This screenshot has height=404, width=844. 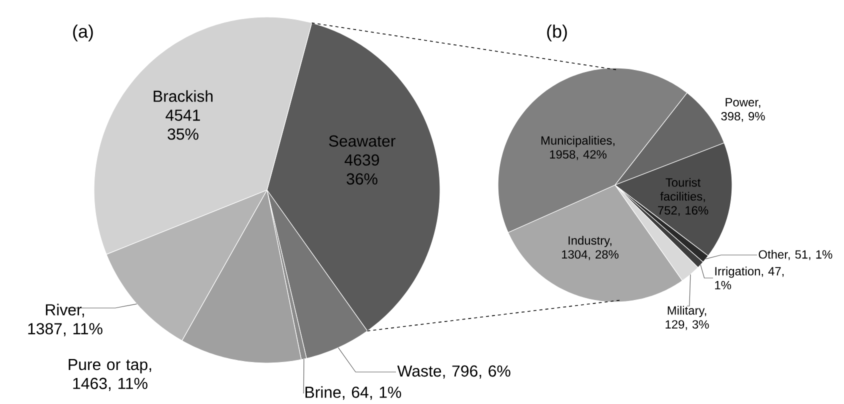 I want to click on slice-label: Seawater 4639 36%, so click(x=362, y=160).